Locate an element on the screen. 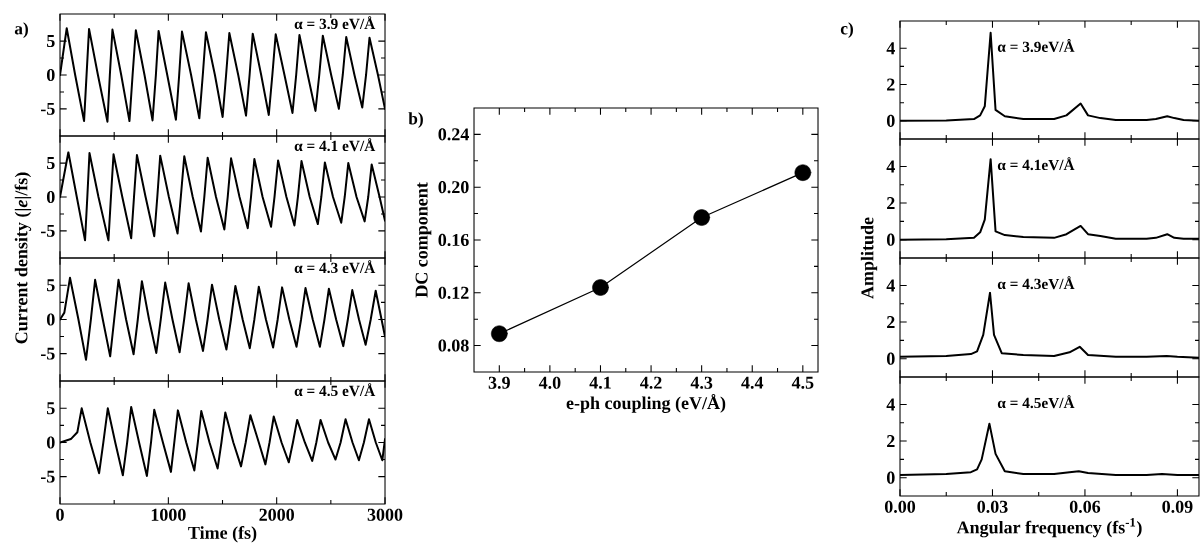  y-tick-label: 0.24 is located at coordinates (453, 134).